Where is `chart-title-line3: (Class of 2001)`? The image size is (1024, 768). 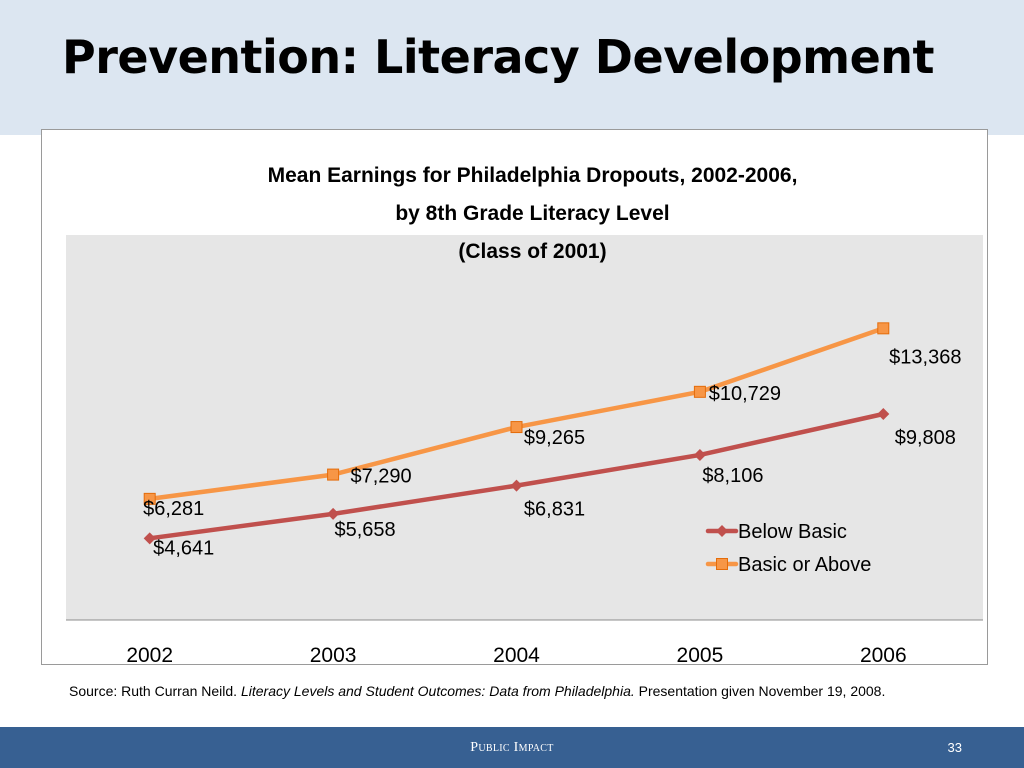
chart-title-line3: (Class of 2001) is located at coordinates (532, 251).